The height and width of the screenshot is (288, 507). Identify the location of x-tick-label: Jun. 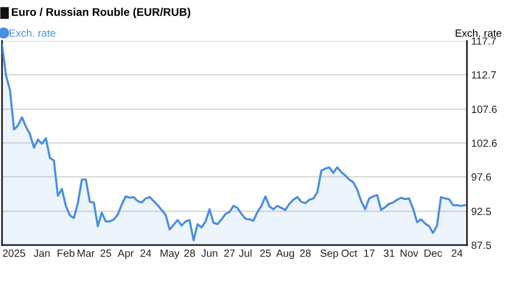
(209, 253).